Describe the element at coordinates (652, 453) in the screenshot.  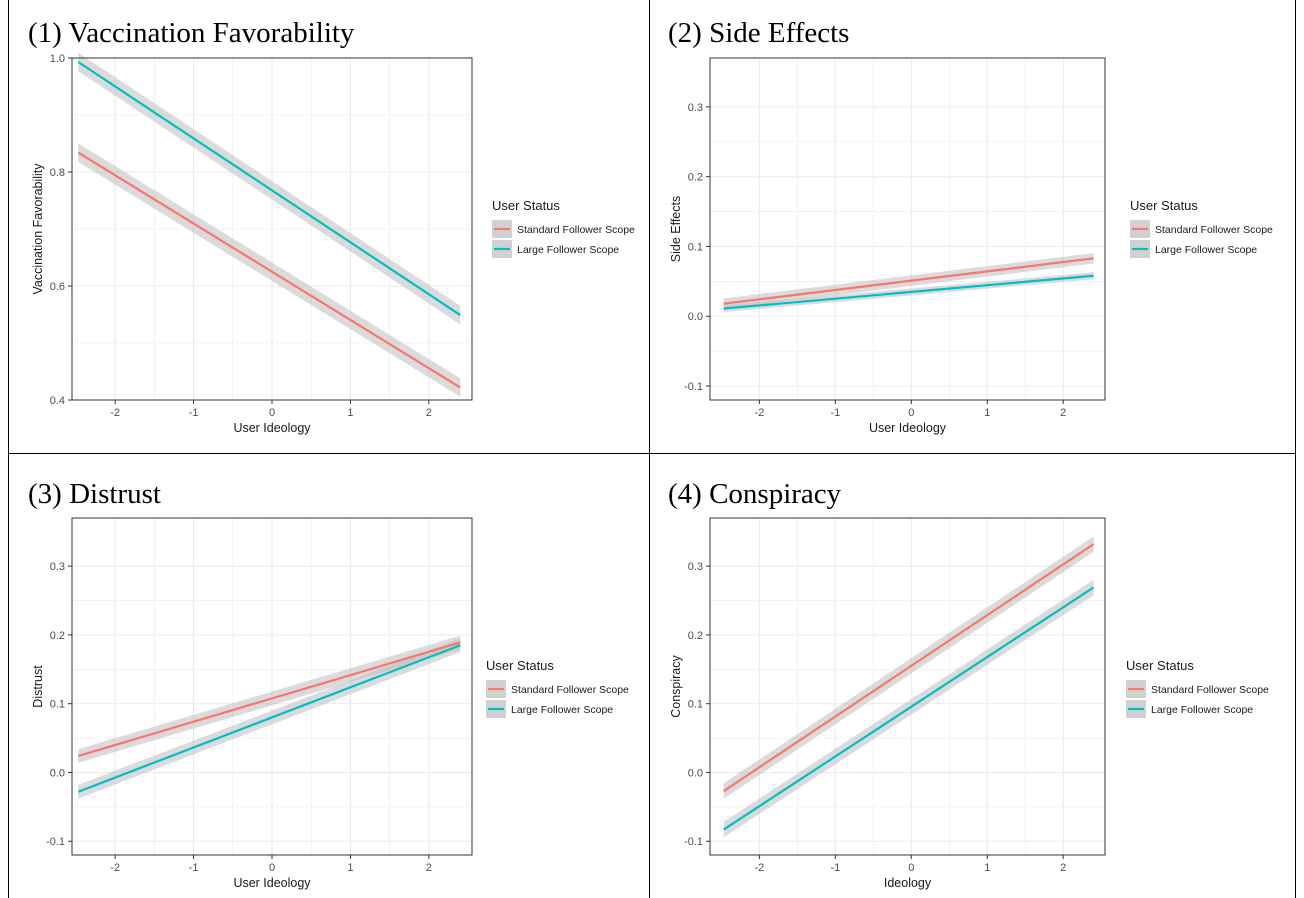
I see `figure-middle-divider` at that location.